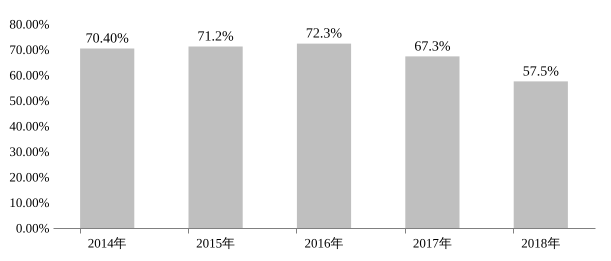 The image size is (611, 261). I want to click on y-tick-label: 30.00%, so click(29, 151).